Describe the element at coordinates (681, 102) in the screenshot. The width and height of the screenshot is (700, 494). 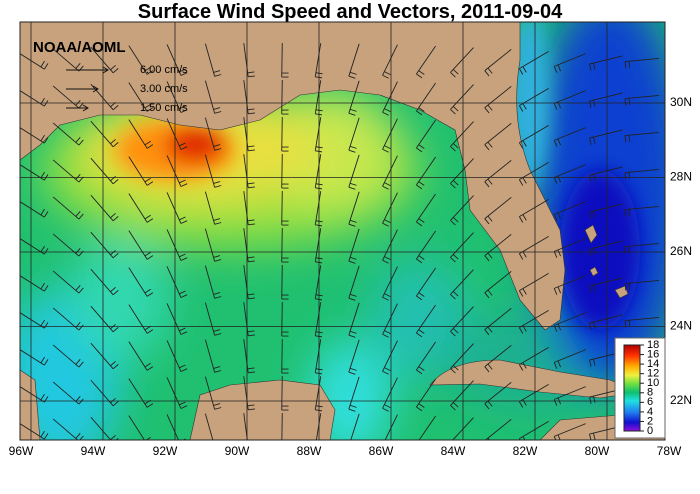
I see `latitude-label: 30N` at that location.